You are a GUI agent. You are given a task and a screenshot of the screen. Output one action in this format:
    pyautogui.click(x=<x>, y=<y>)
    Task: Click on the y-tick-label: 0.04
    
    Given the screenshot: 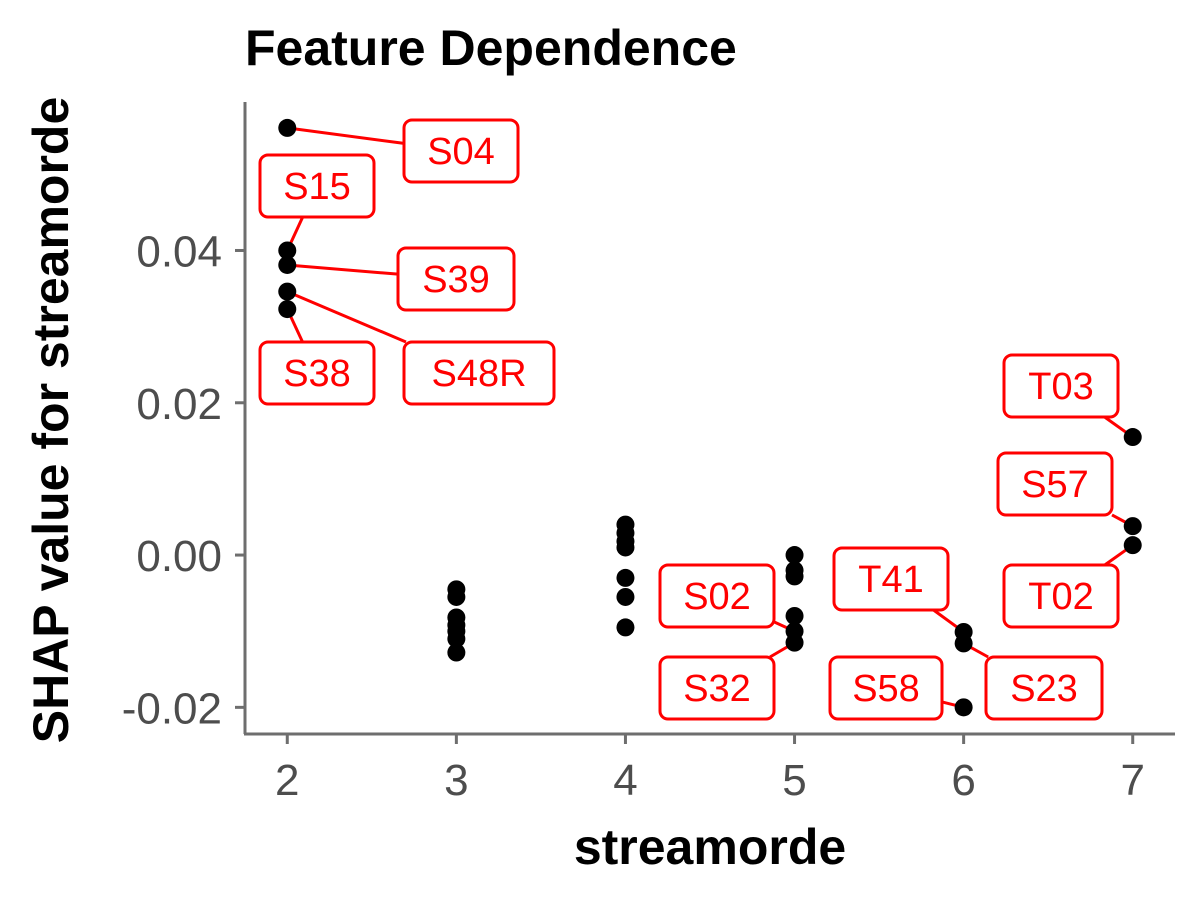 What is the action you would take?
    pyautogui.click(x=179, y=251)
    